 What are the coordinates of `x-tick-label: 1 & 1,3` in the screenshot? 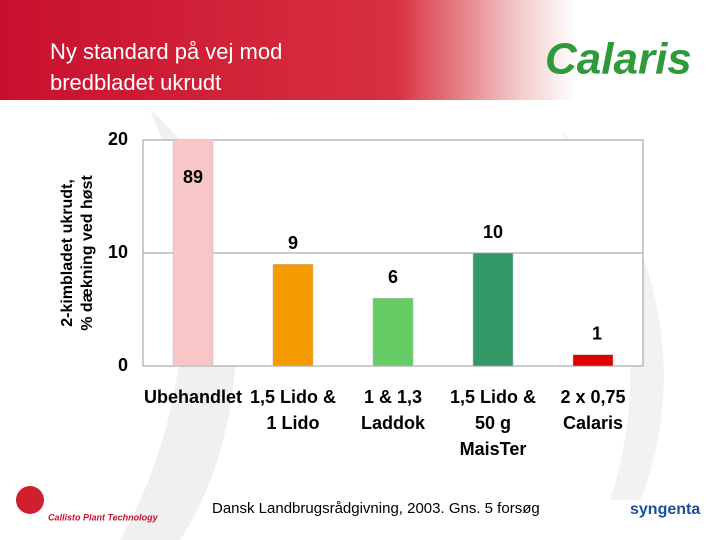 It's located at (393, 397).